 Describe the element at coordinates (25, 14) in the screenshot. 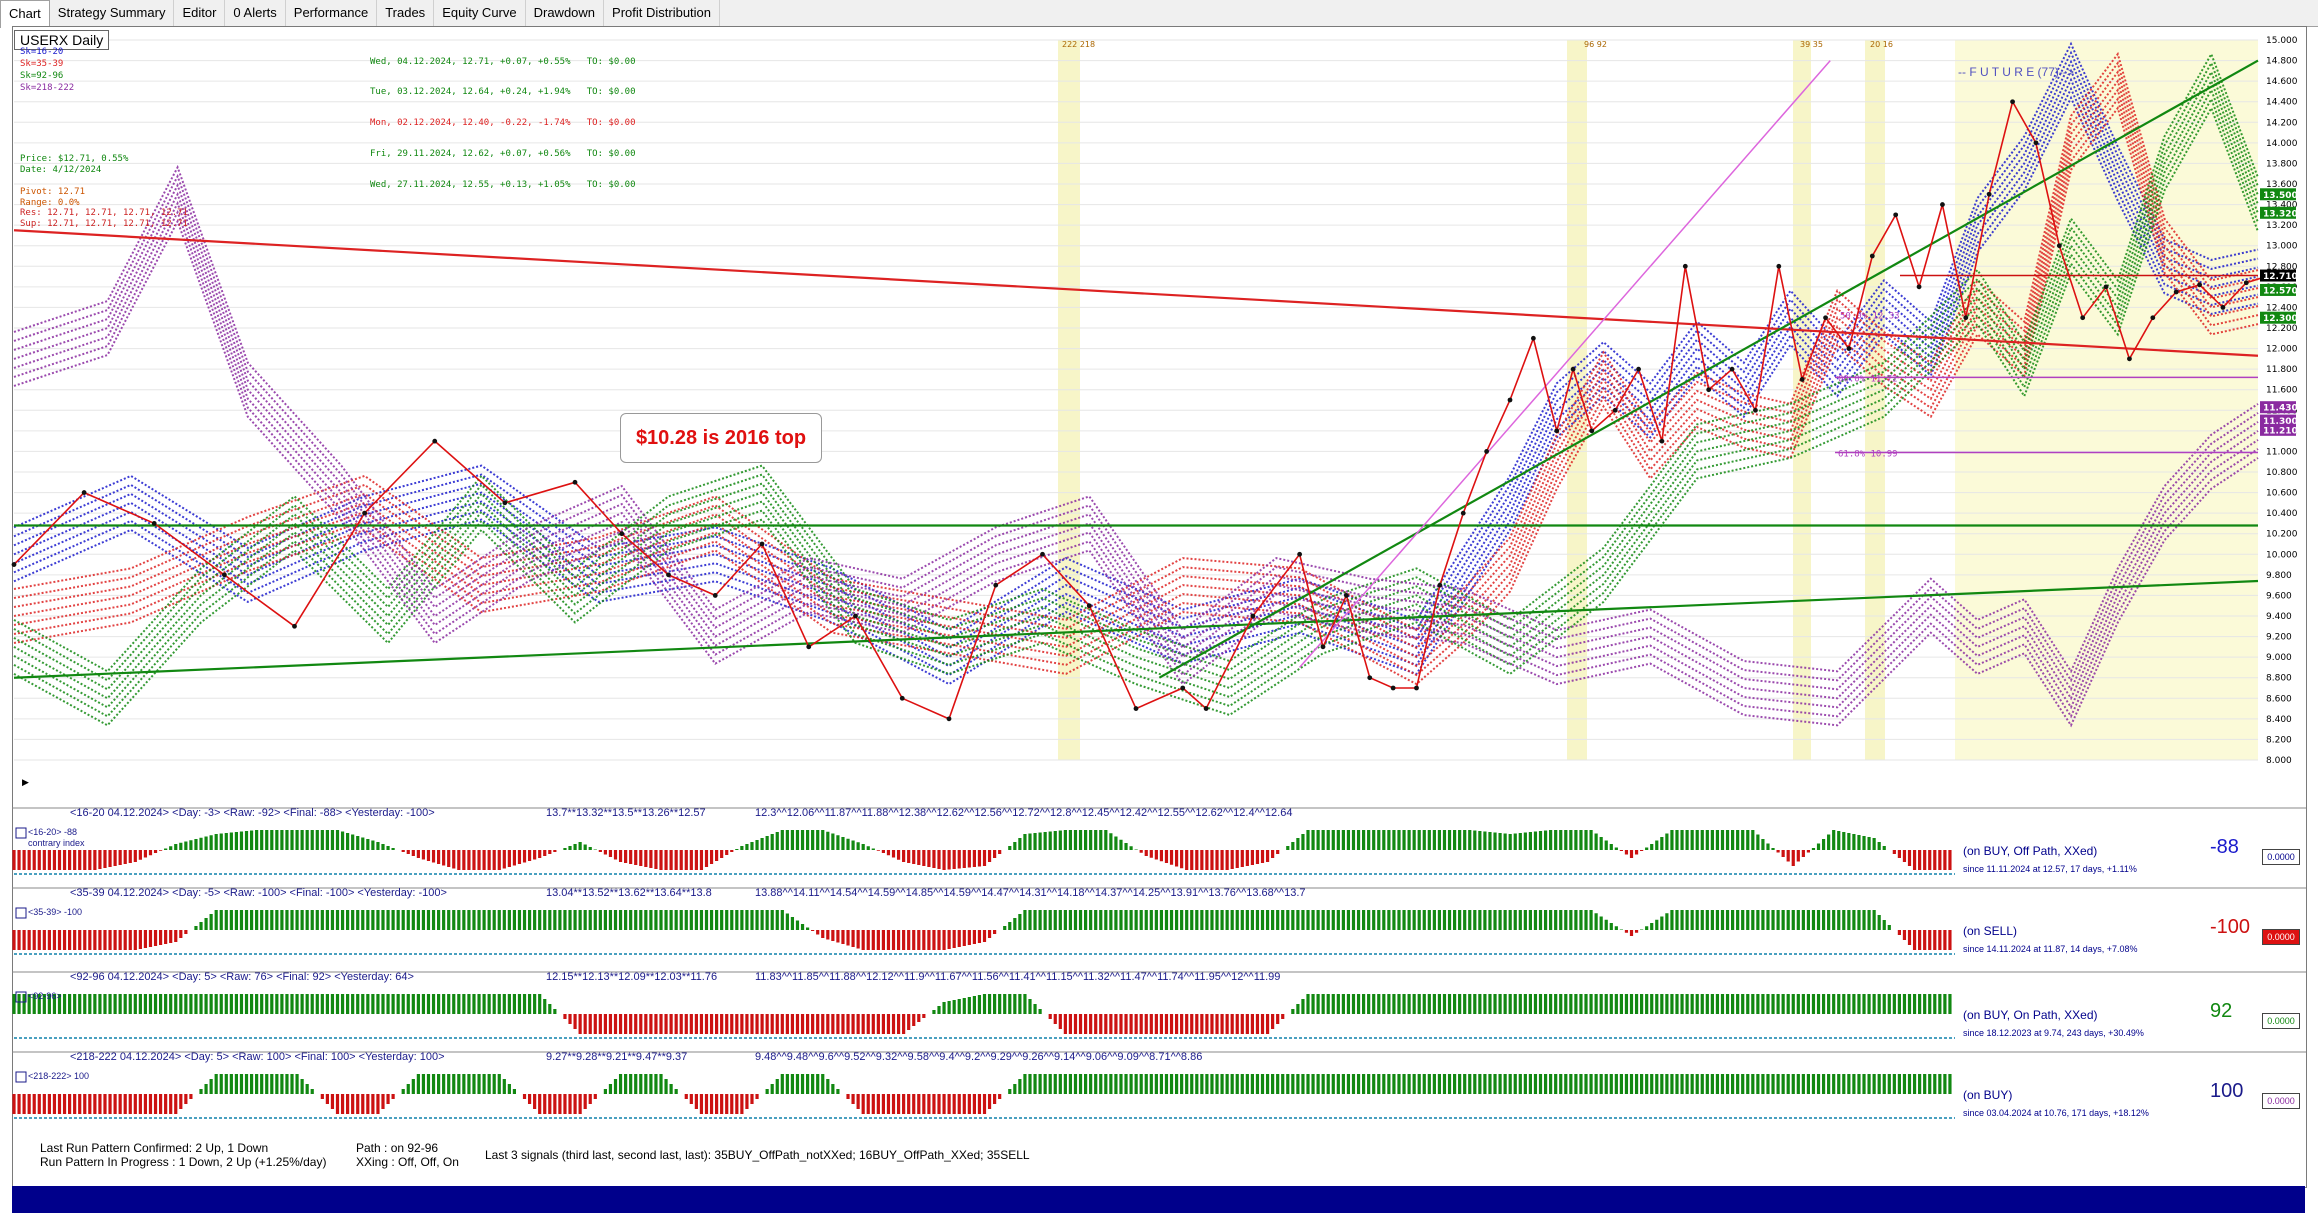

I see `tab-chart: Chart` at that location.